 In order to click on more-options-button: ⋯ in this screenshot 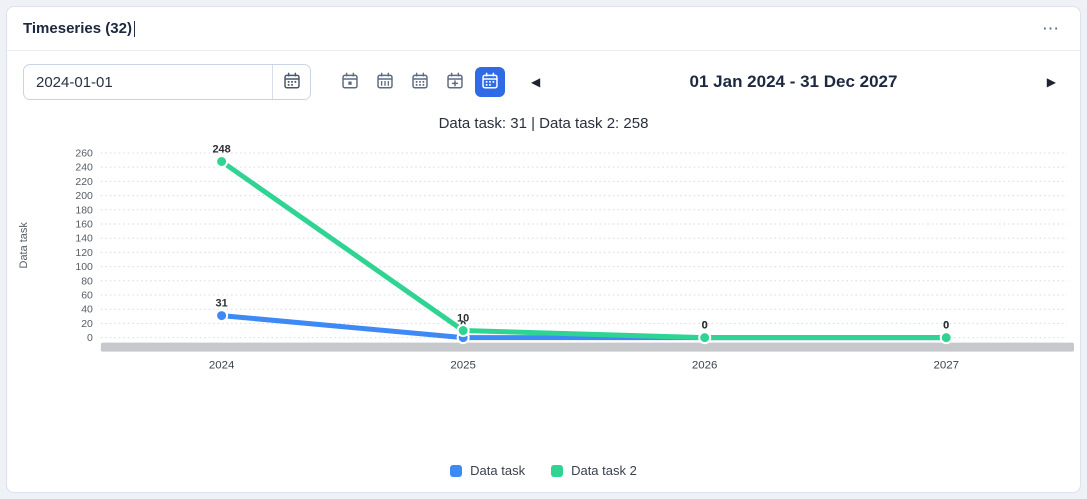, I will do `click(1051, 28)`.